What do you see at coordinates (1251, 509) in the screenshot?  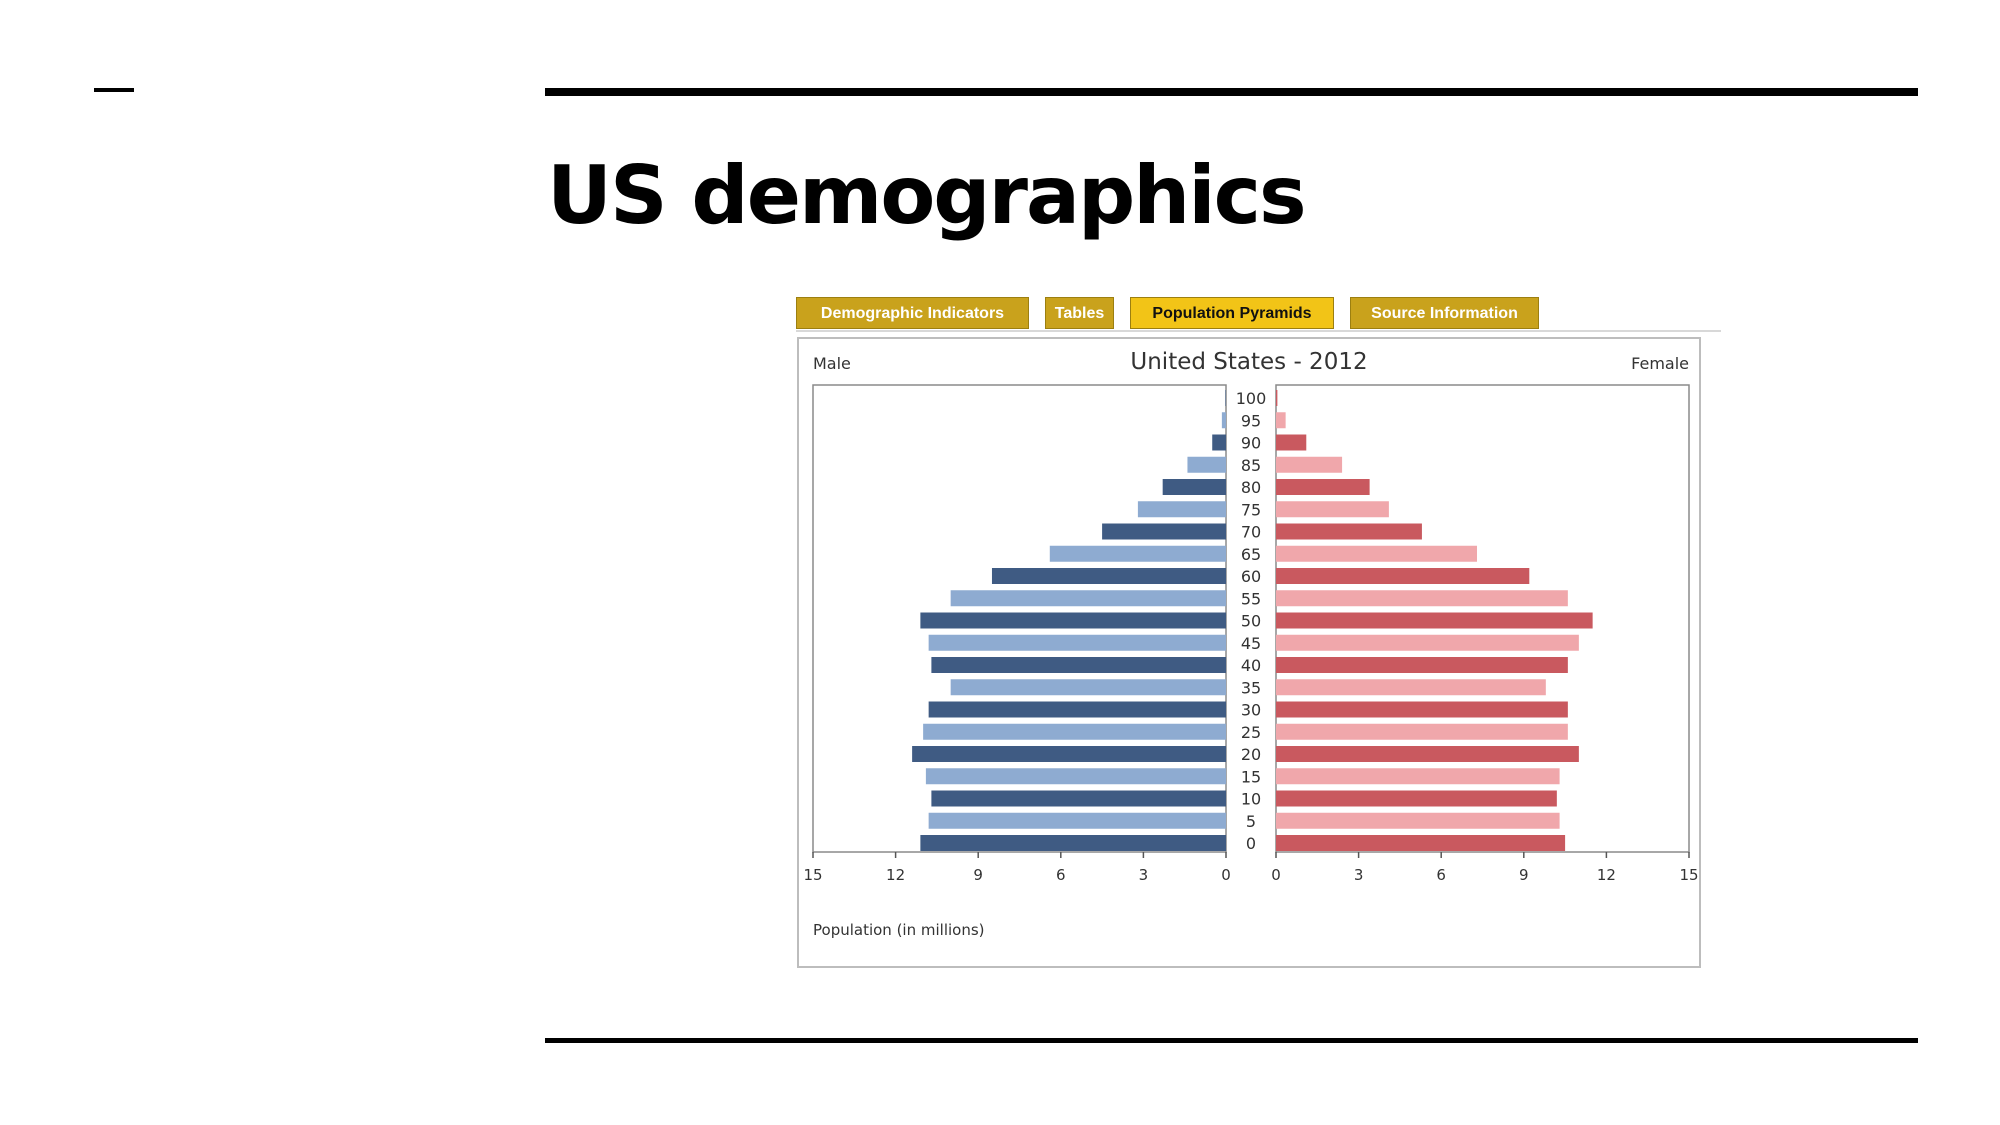 I see `age-label-75: 75` at bounding box center [1251, 509].